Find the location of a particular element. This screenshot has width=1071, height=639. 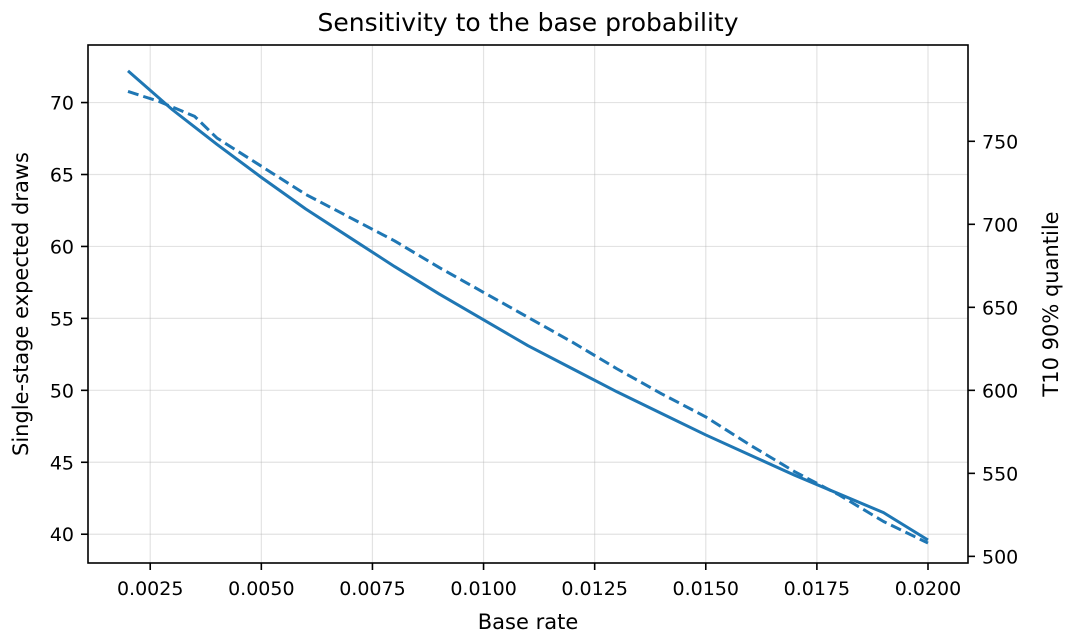

x-axis-label: Base rate is located at coordinates (528, 622).